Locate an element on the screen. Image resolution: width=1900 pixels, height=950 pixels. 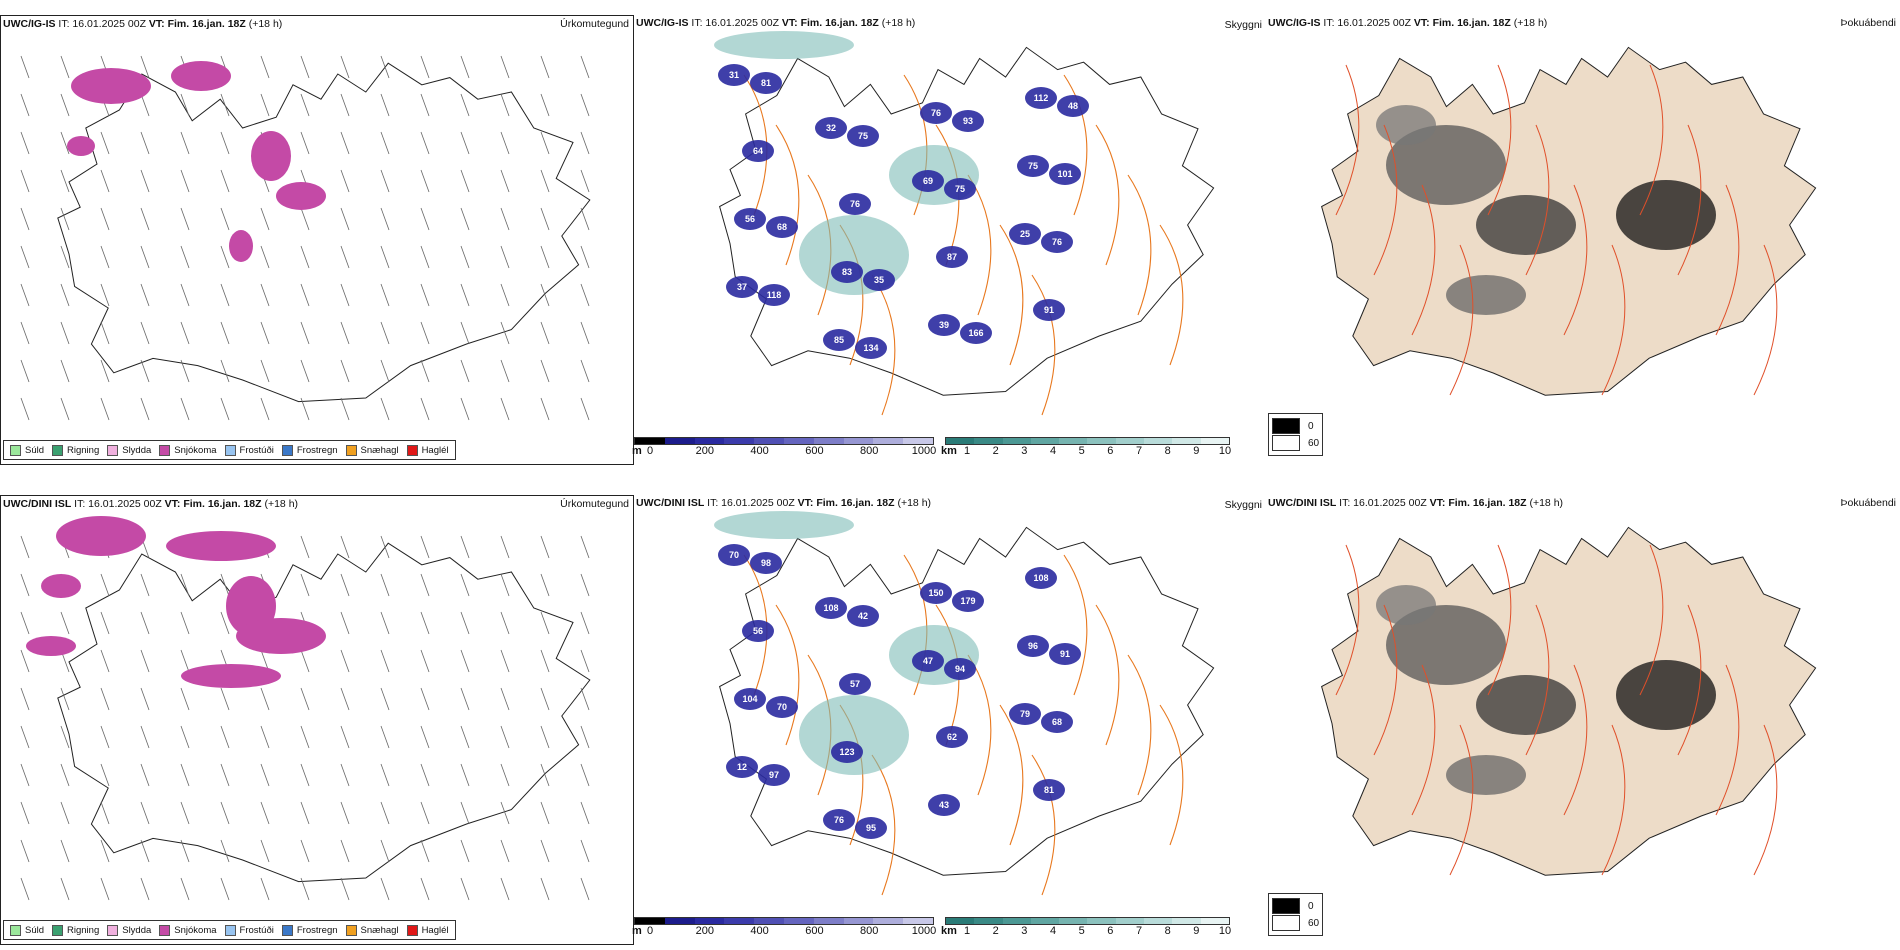
ceiling-value-label: 134 is located at coordinates (870, 348).